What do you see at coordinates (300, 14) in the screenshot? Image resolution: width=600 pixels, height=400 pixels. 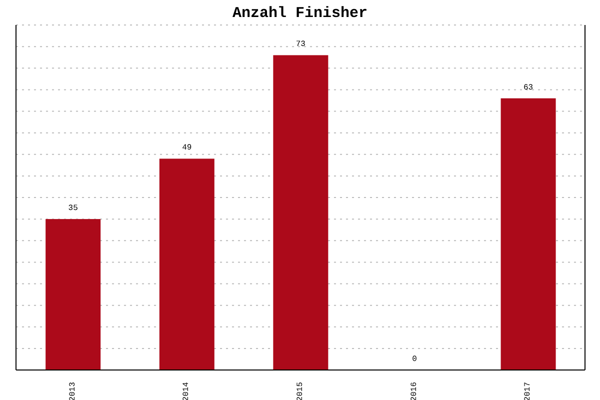 I see `chart-title: Anzahl Finisher` at bounding box center [300, 14].